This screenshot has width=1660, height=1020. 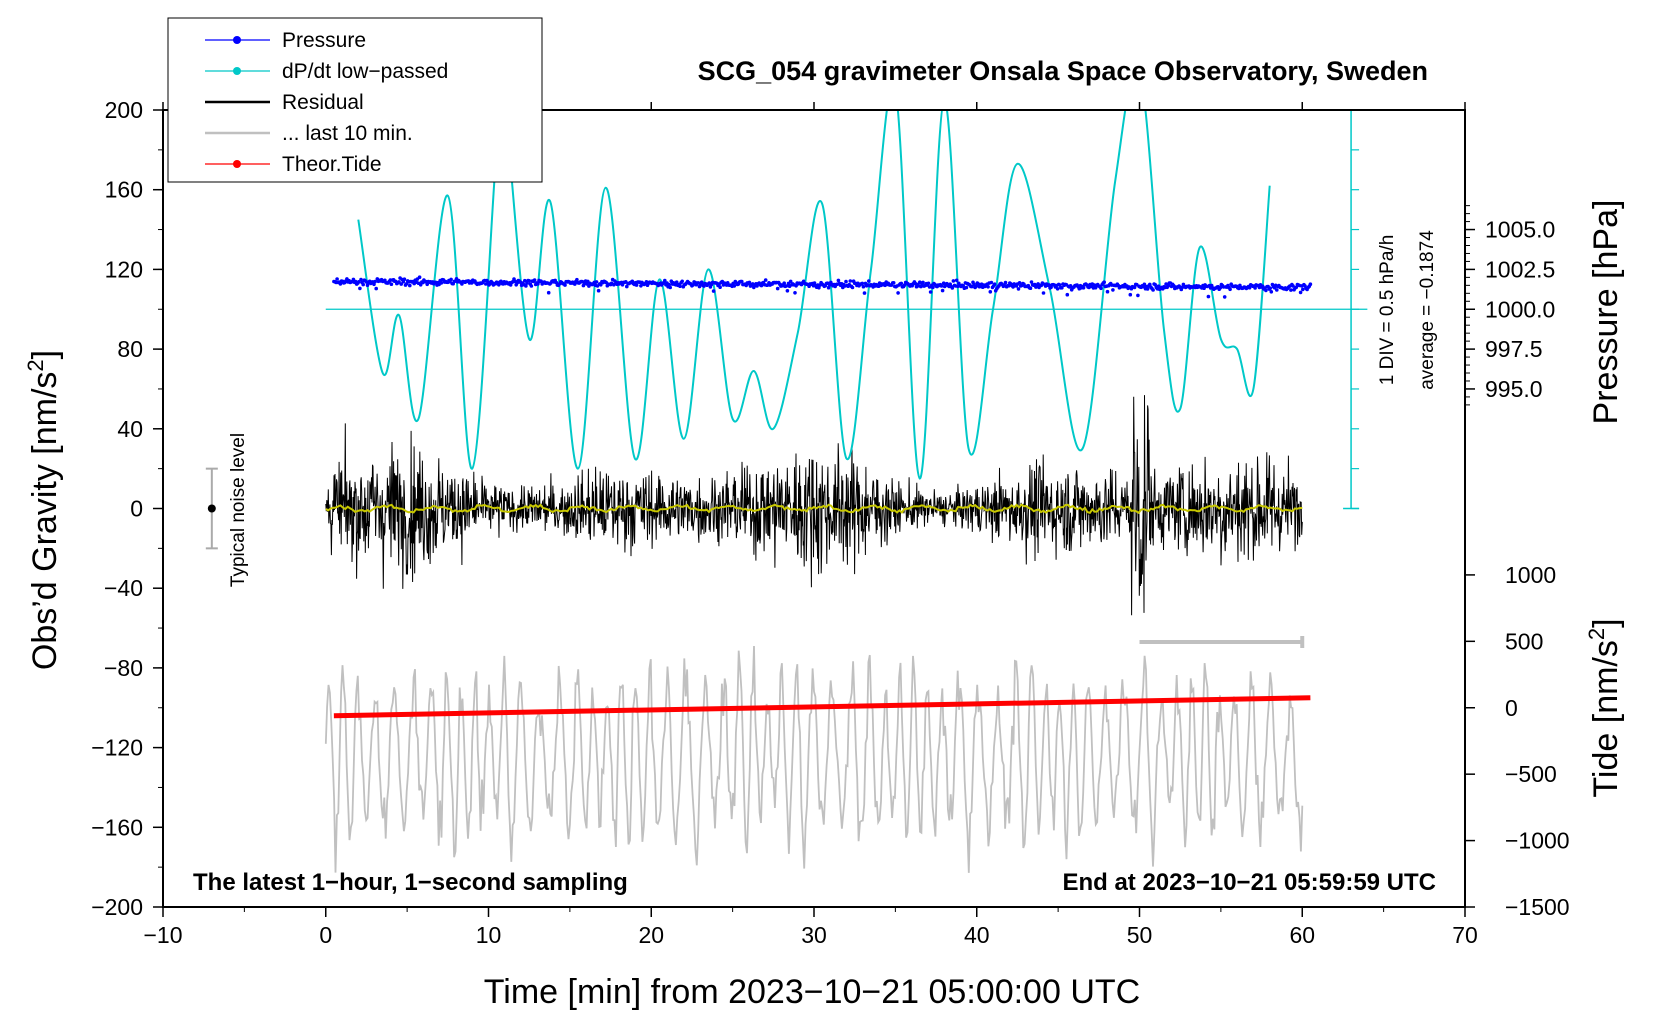 I want to click on series-pressure, so click(x=822, y=287).